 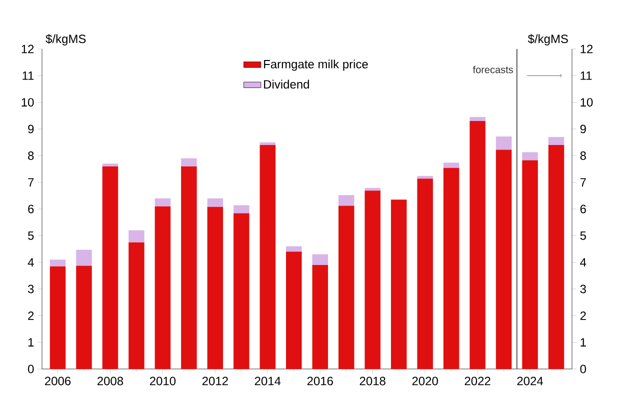 What do you see at coordinates (286, 84) in the screenshot?
I see `legend-label: Dividend` at bounding box center [286, 84].